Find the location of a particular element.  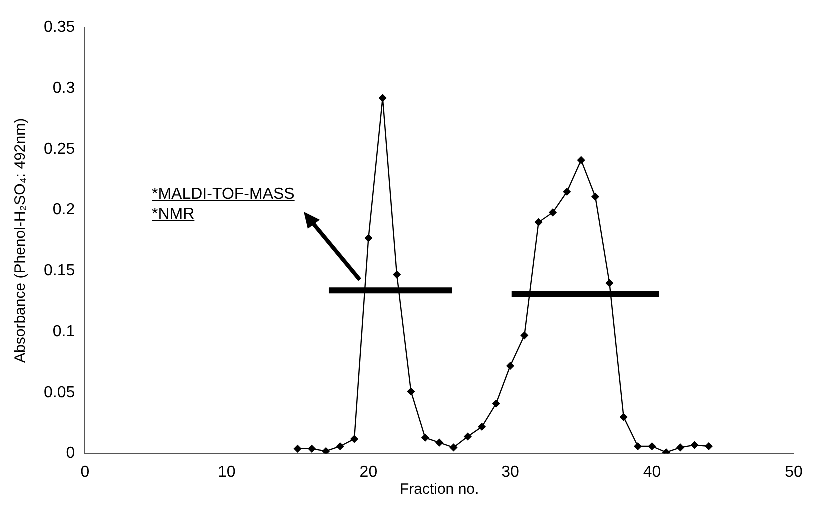

annotation: *MALDI-TOF-MASS is located at coordinates (223, 195).